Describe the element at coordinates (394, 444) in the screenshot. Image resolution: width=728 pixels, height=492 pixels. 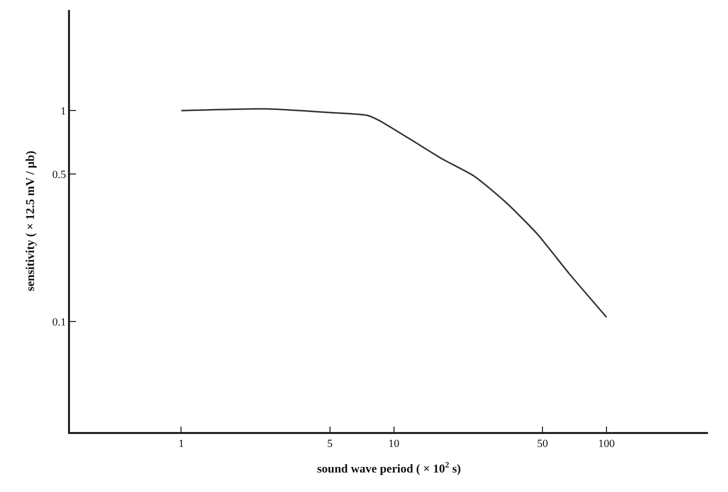
I see `x-tick-label: 10` at that location.